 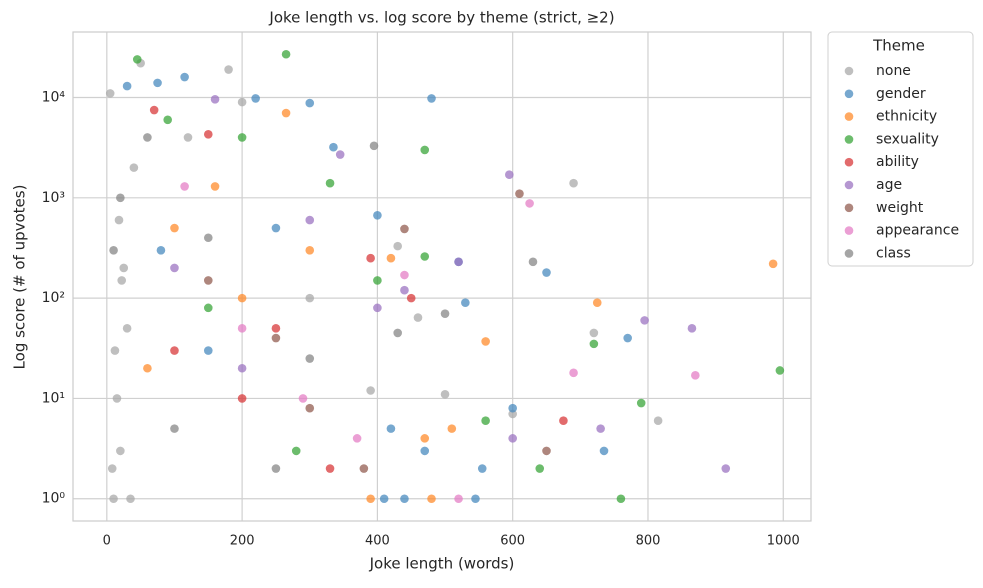 What do you see at coordinates (900, 208) in the screenshot?
I see `legend-label: weight` at bounding box center [900, 208].